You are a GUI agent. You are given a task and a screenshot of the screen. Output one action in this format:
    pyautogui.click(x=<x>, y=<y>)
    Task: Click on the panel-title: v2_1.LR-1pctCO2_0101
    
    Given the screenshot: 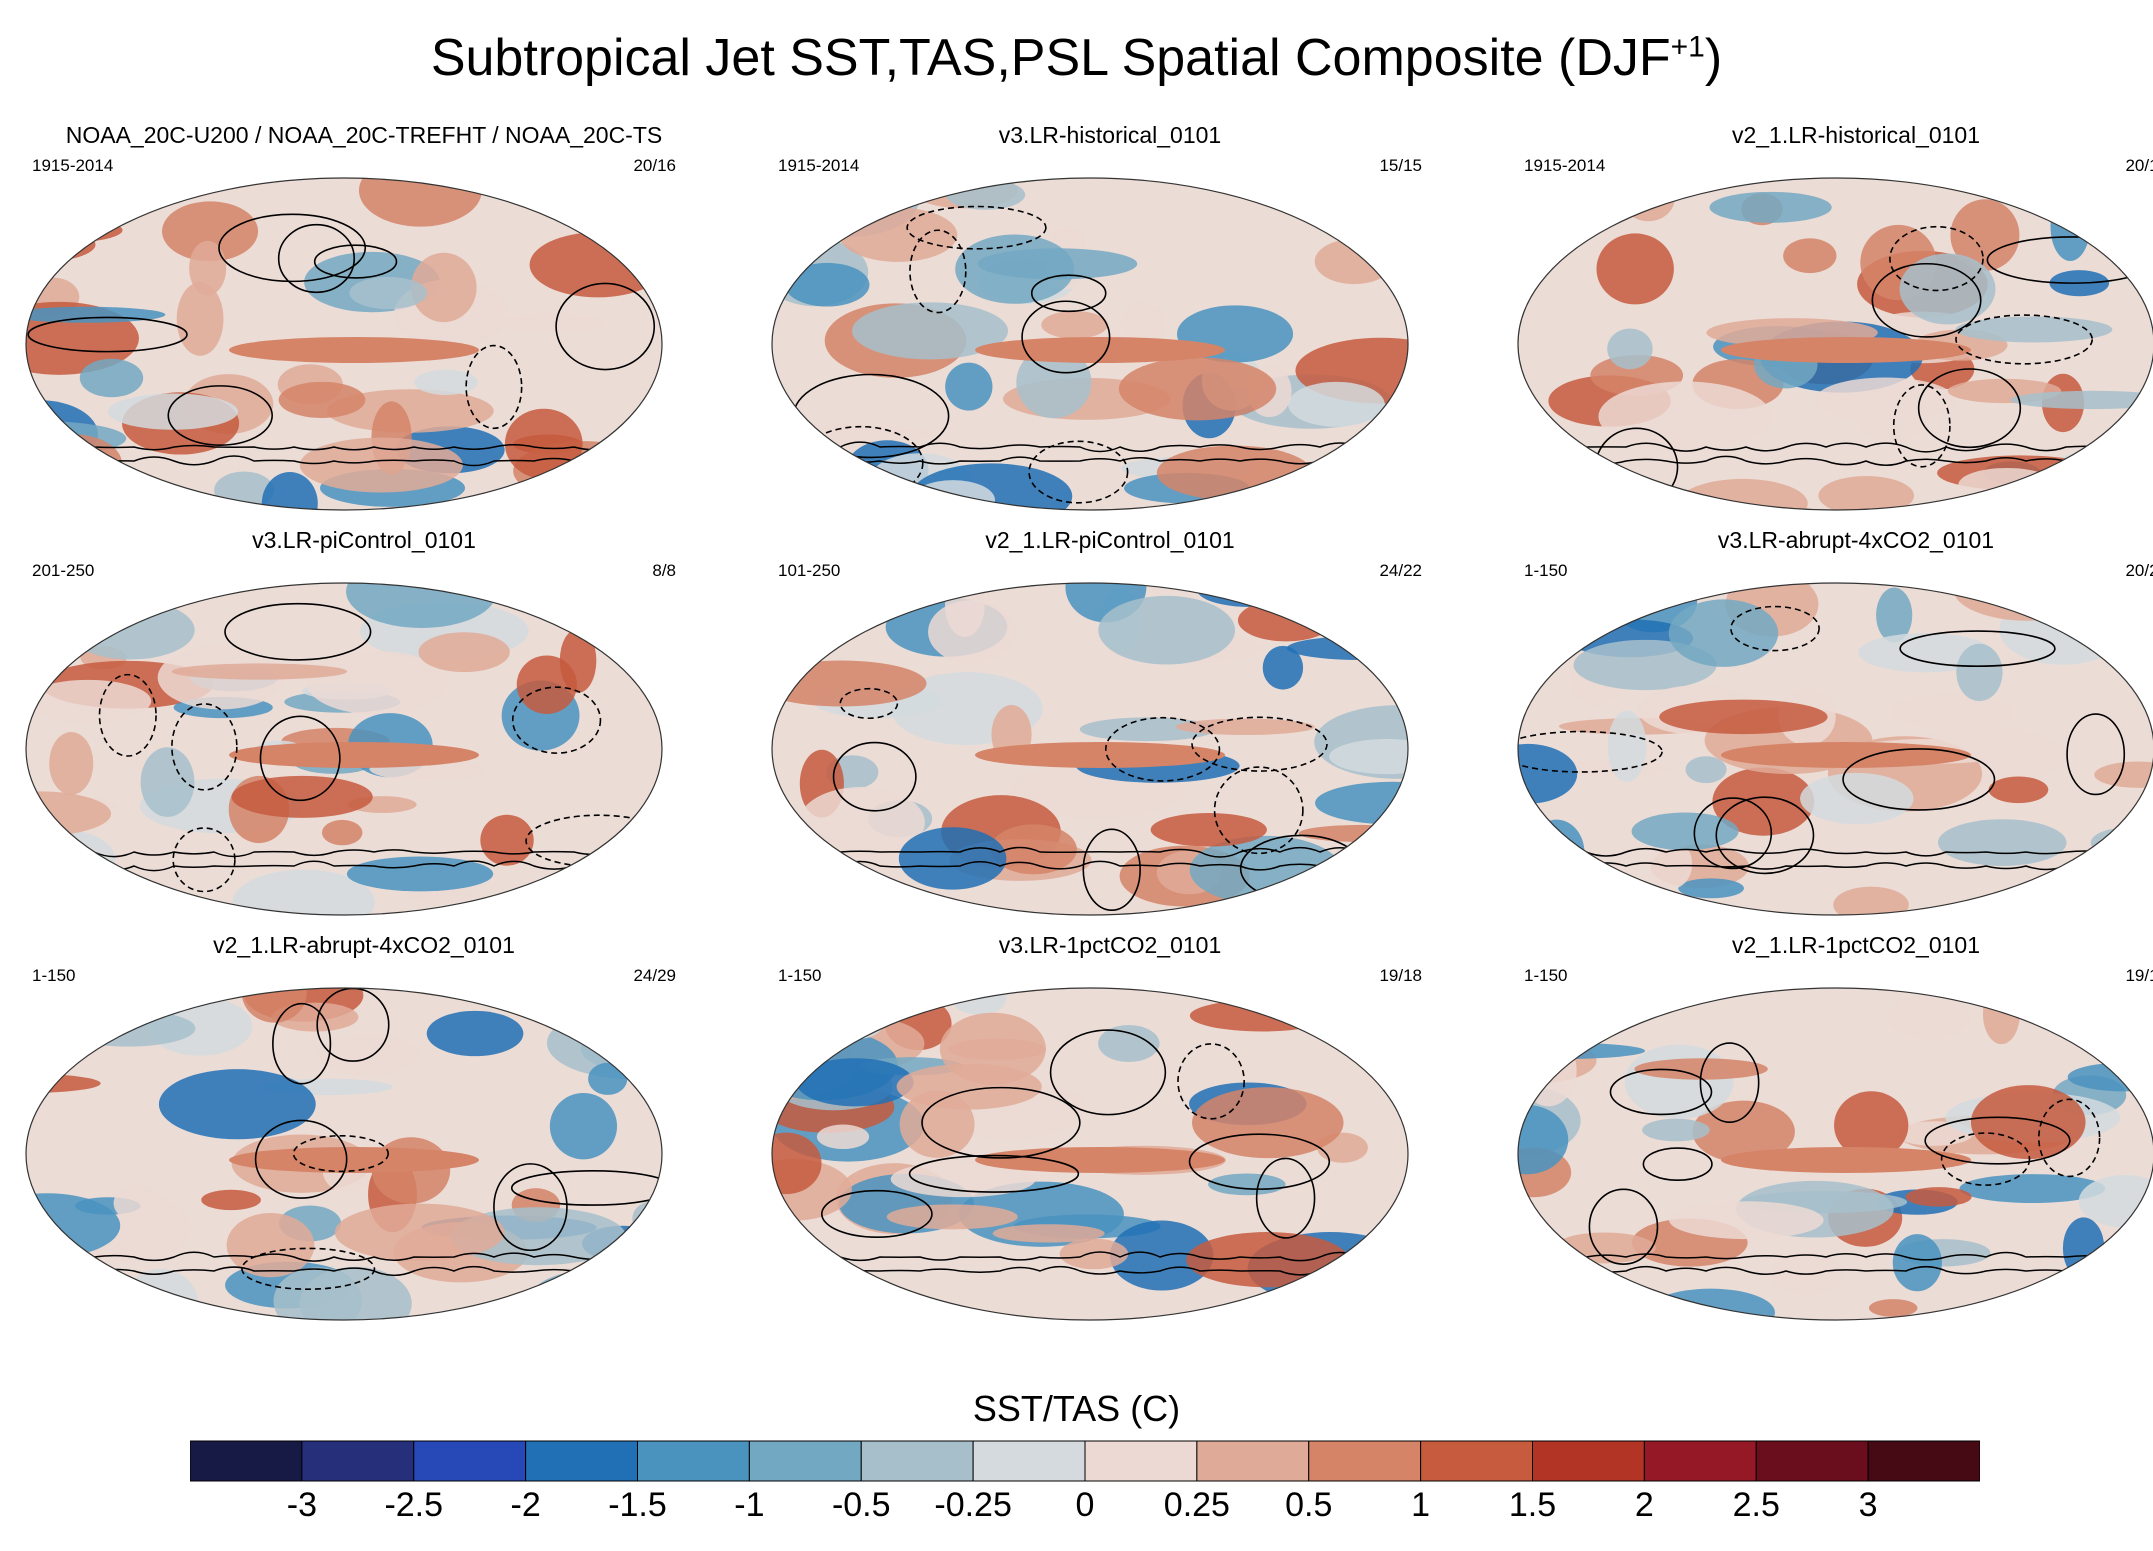 What is the action you would take?
    pyautogui.click(x=1856, y=945)
    